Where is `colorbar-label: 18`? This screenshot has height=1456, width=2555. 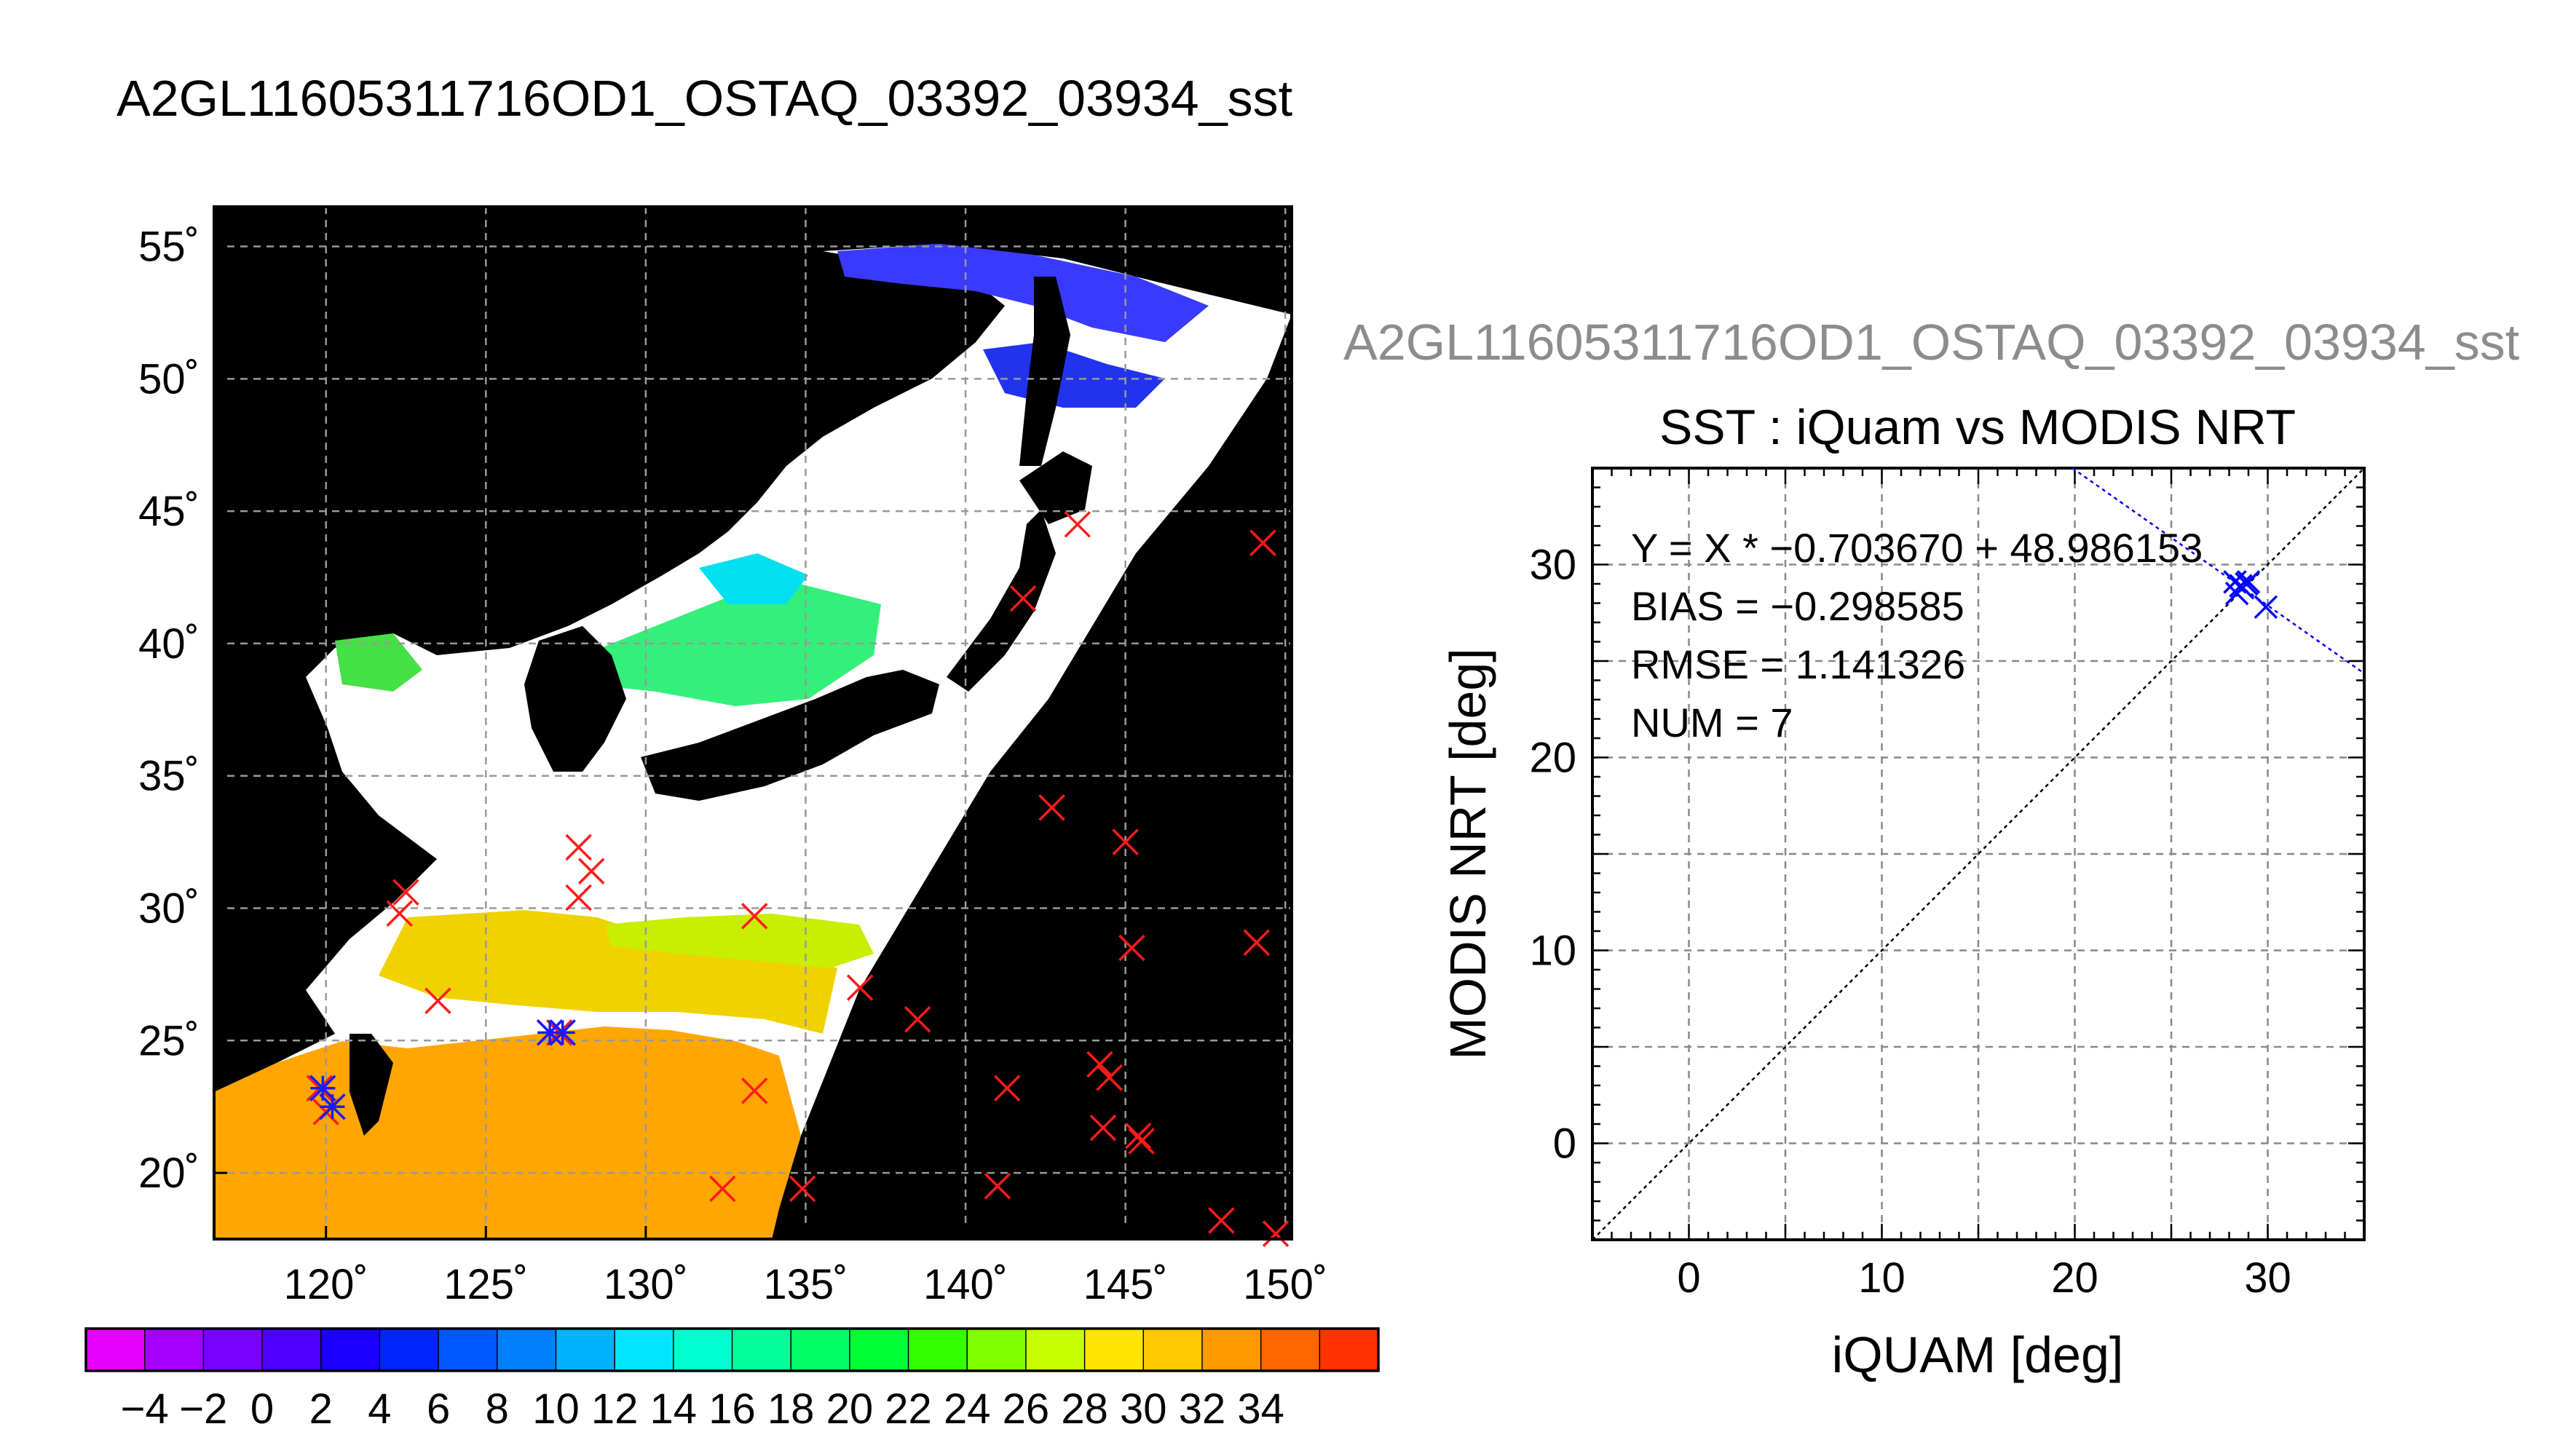 colorbar-label: 18 is located at coordinates (791, 1409).